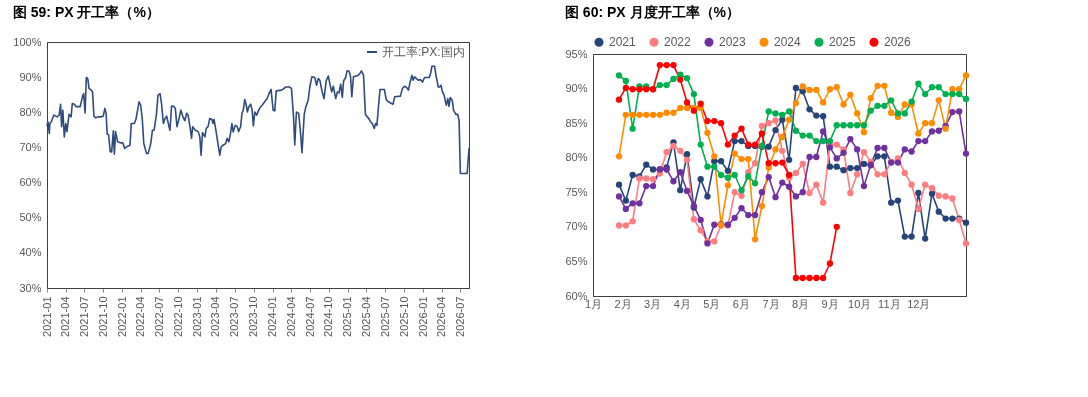 The width and height of the screenshot is (1088, 397). Describe the element at coordinates (576, 157) in the screenshot. I see `y-tick-label: 80%` at that location.